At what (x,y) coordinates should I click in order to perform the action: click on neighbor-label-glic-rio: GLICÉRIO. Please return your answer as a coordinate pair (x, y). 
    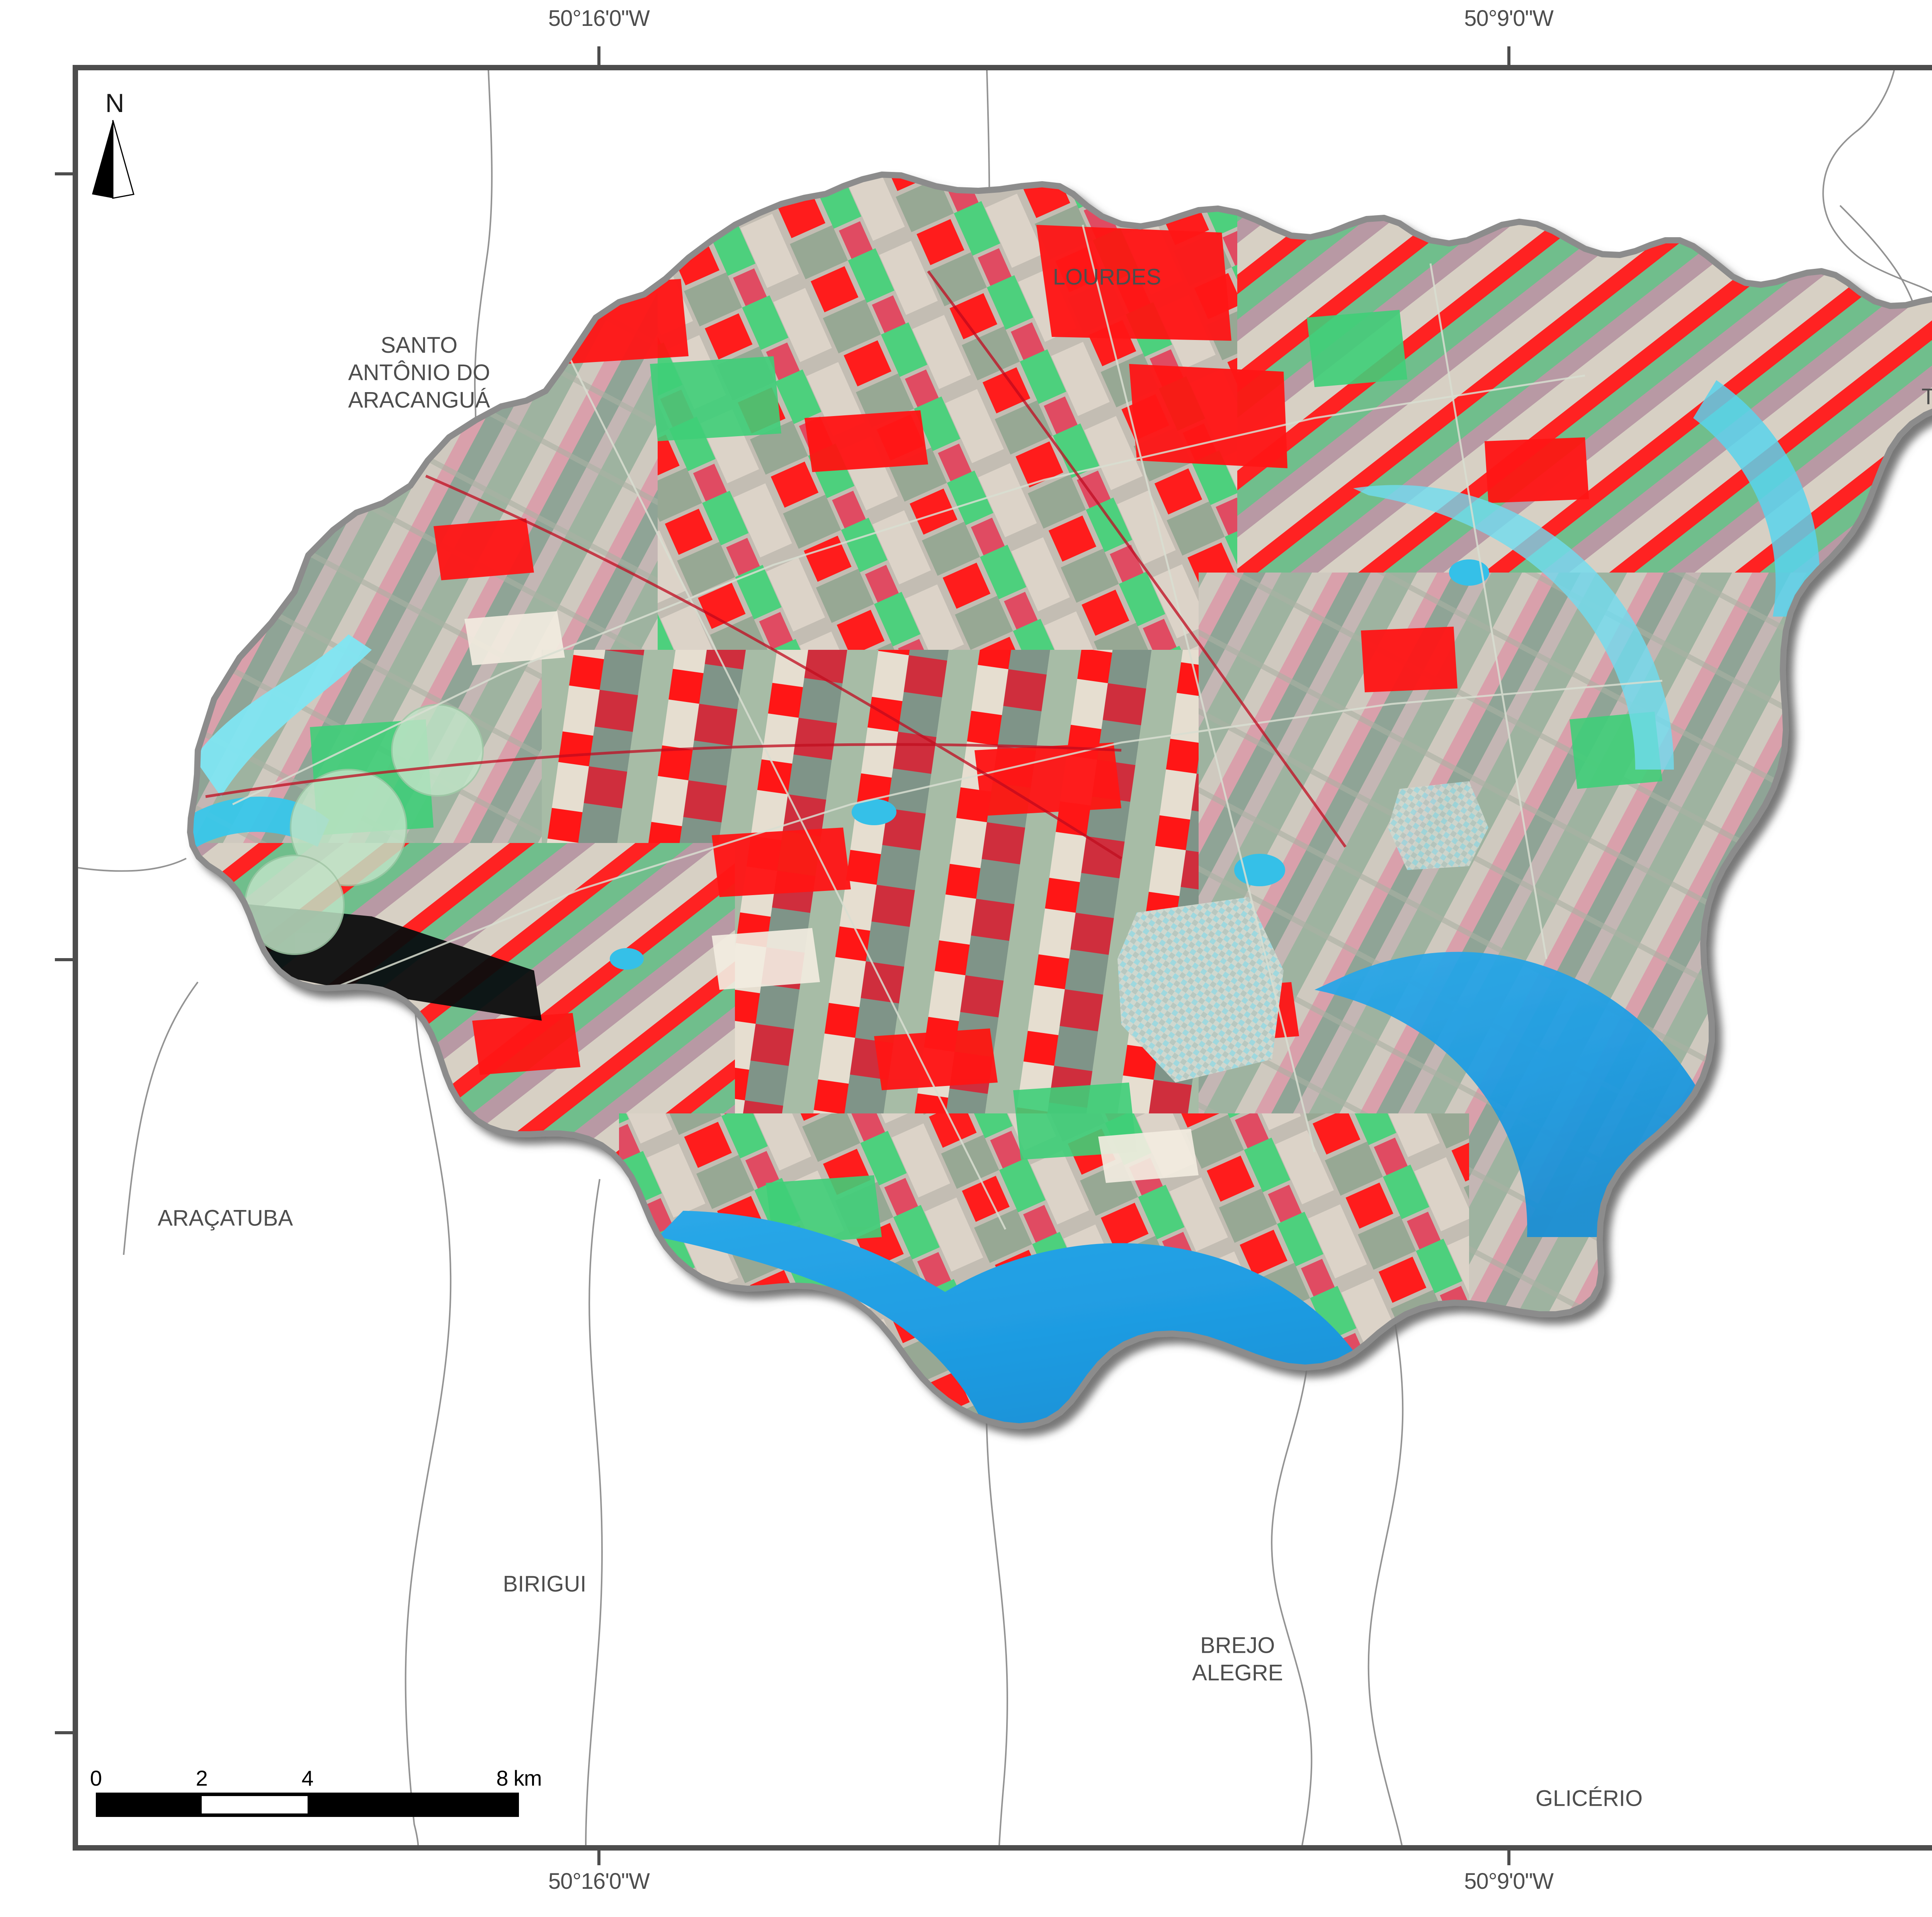
    Looking at the image, I should click on (1589, 1798).